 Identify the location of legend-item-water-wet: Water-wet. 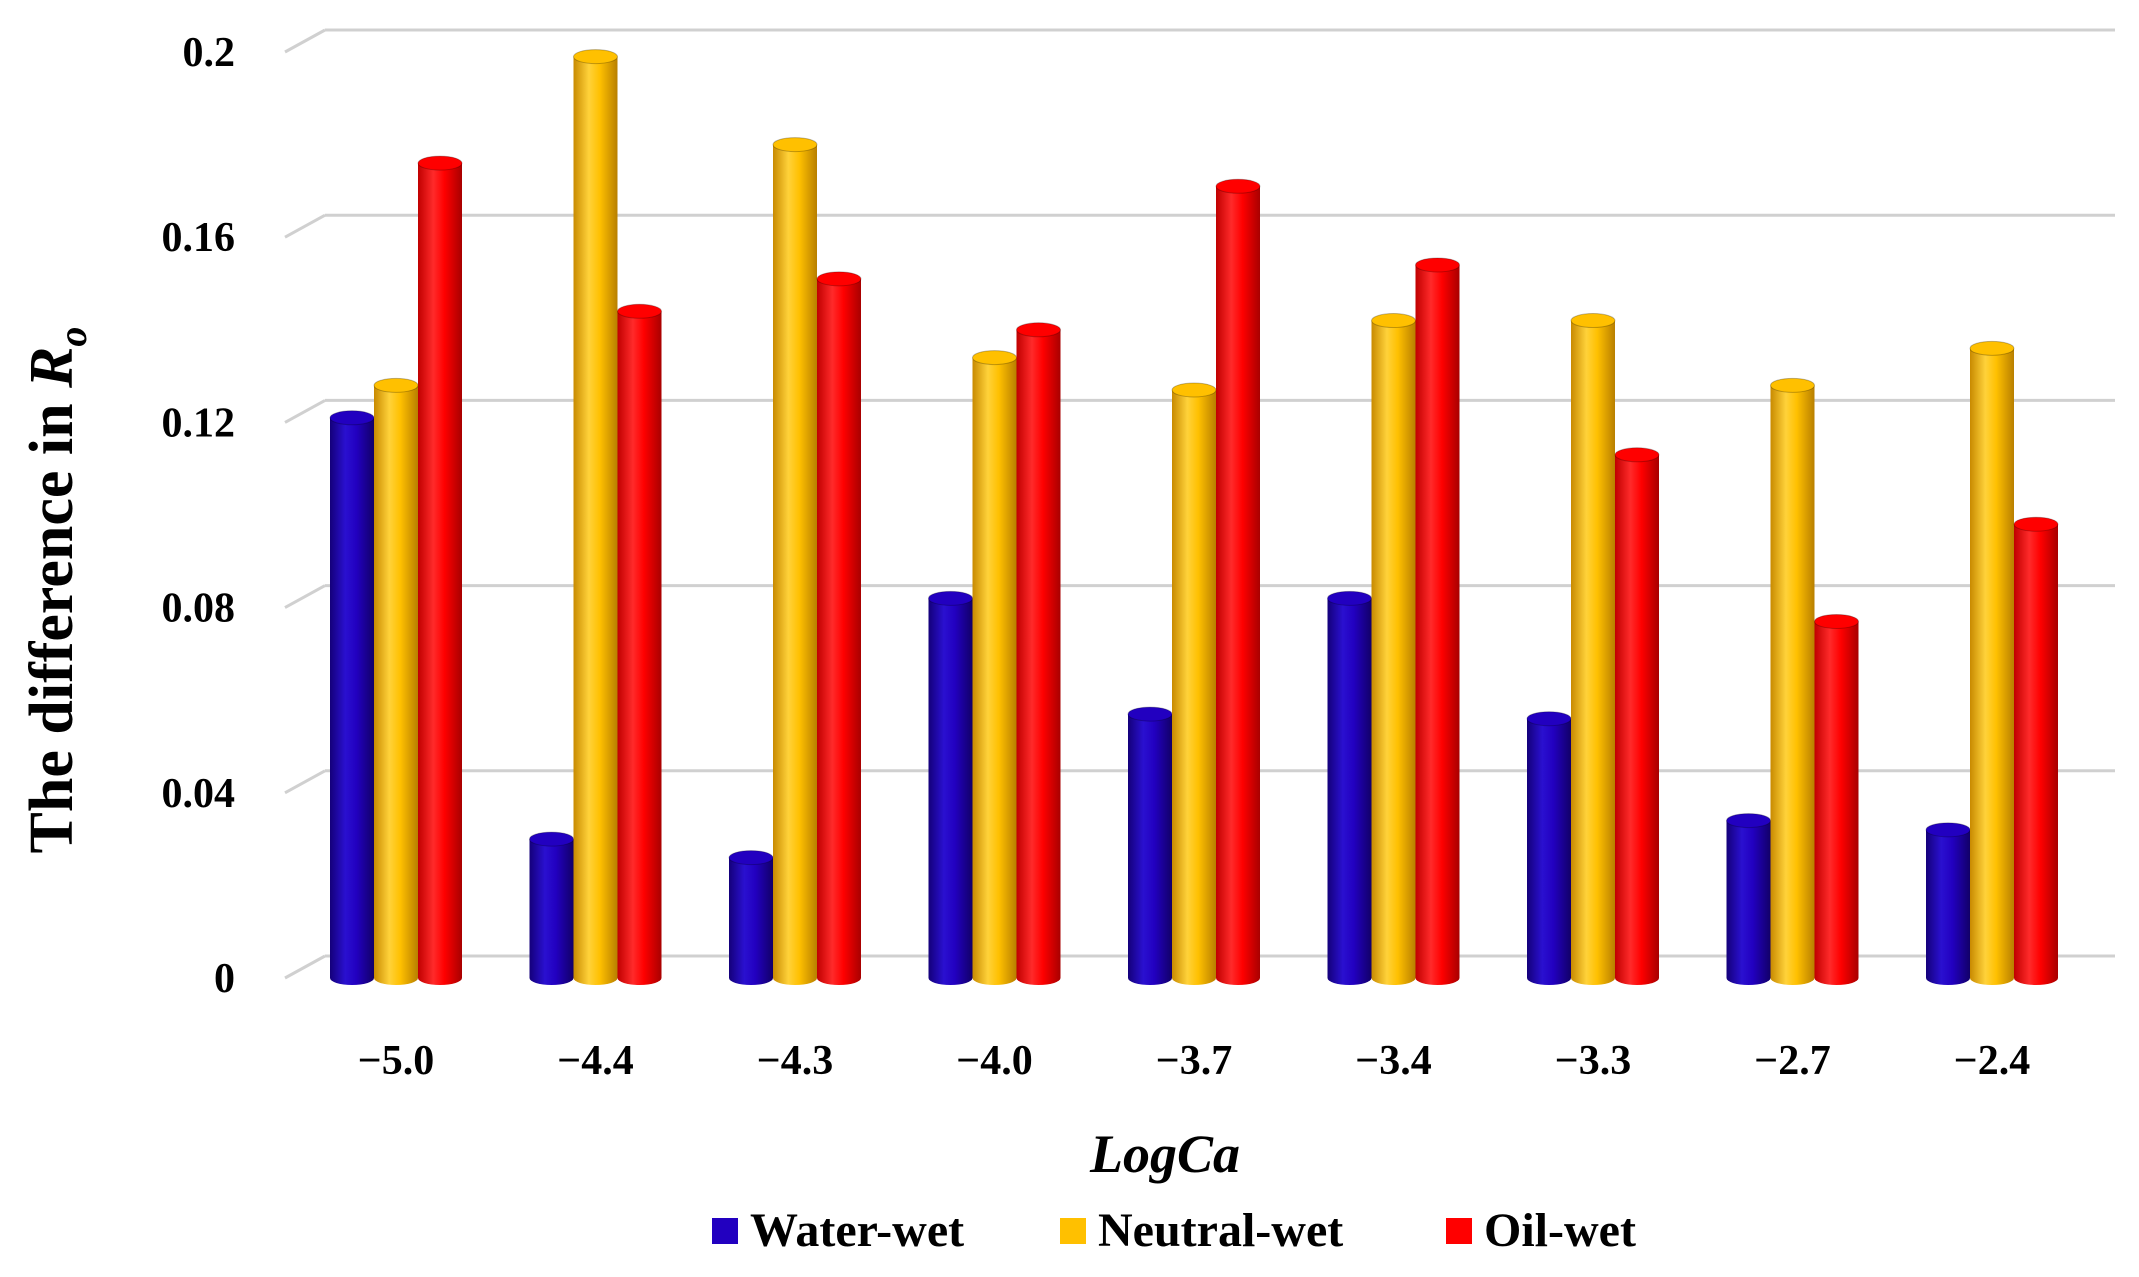
(838, 1230).